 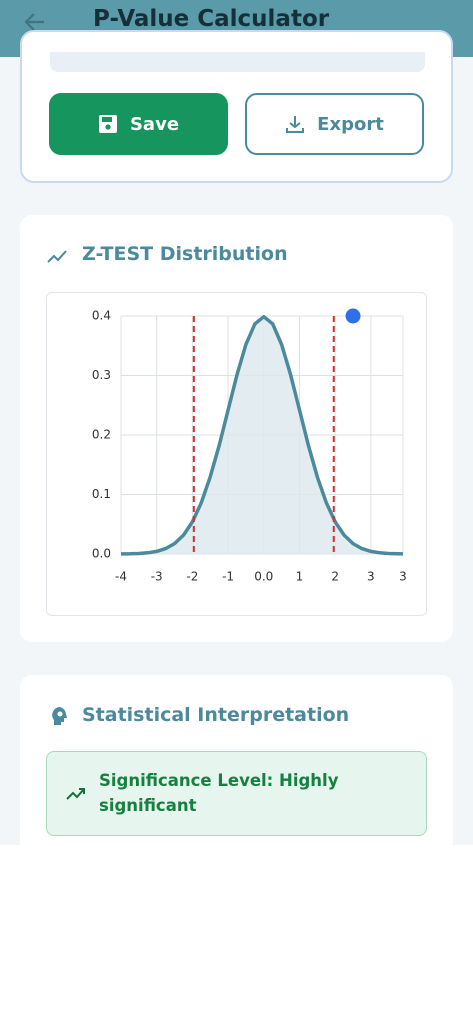 I want to click on interpretation-title: Statistical Interpretation, so click(x=216, y=715).